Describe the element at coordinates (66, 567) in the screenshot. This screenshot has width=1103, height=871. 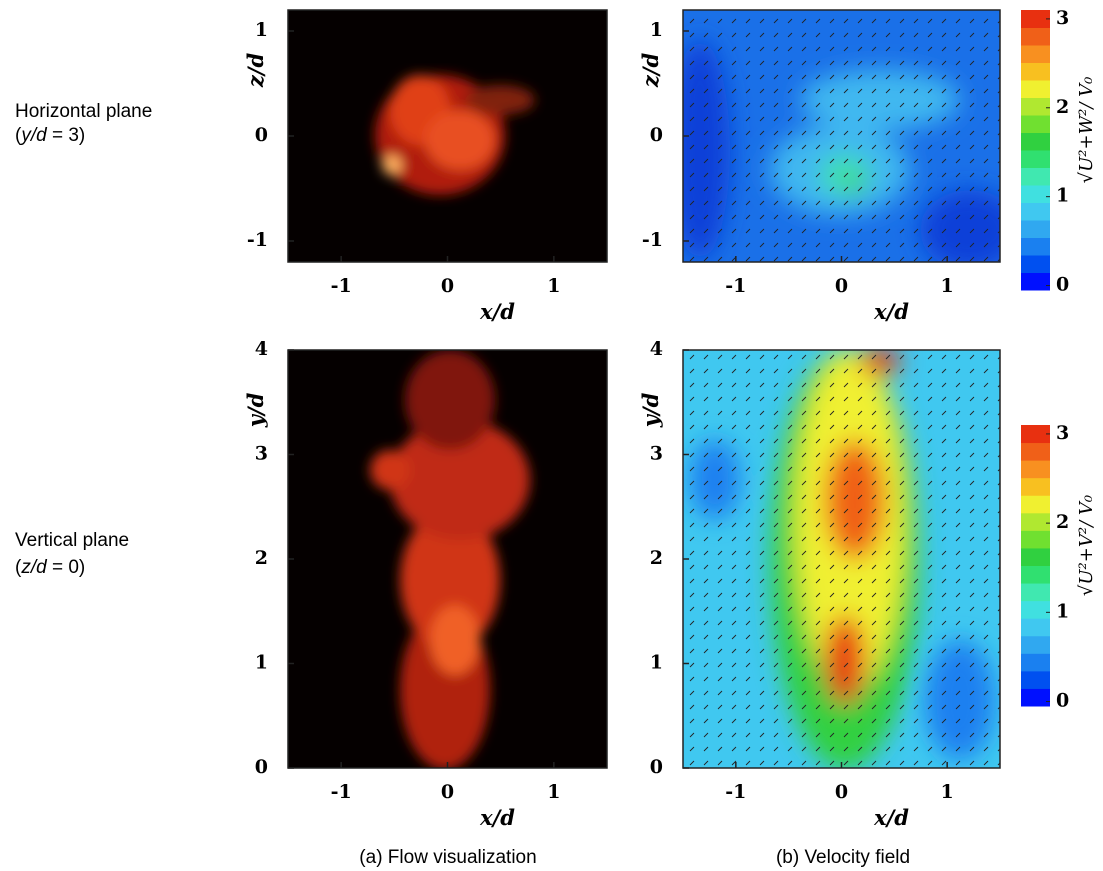
I see `rest: = 0)` at that location.